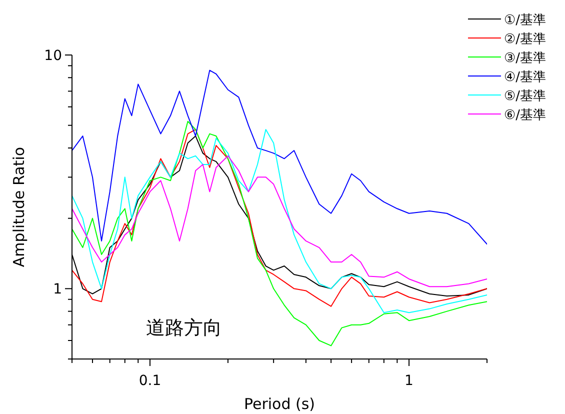  Describe the element at coordinates (19, 207) in the screenshot. I see `y-axis-title: Amplitude Ratio` at that location.